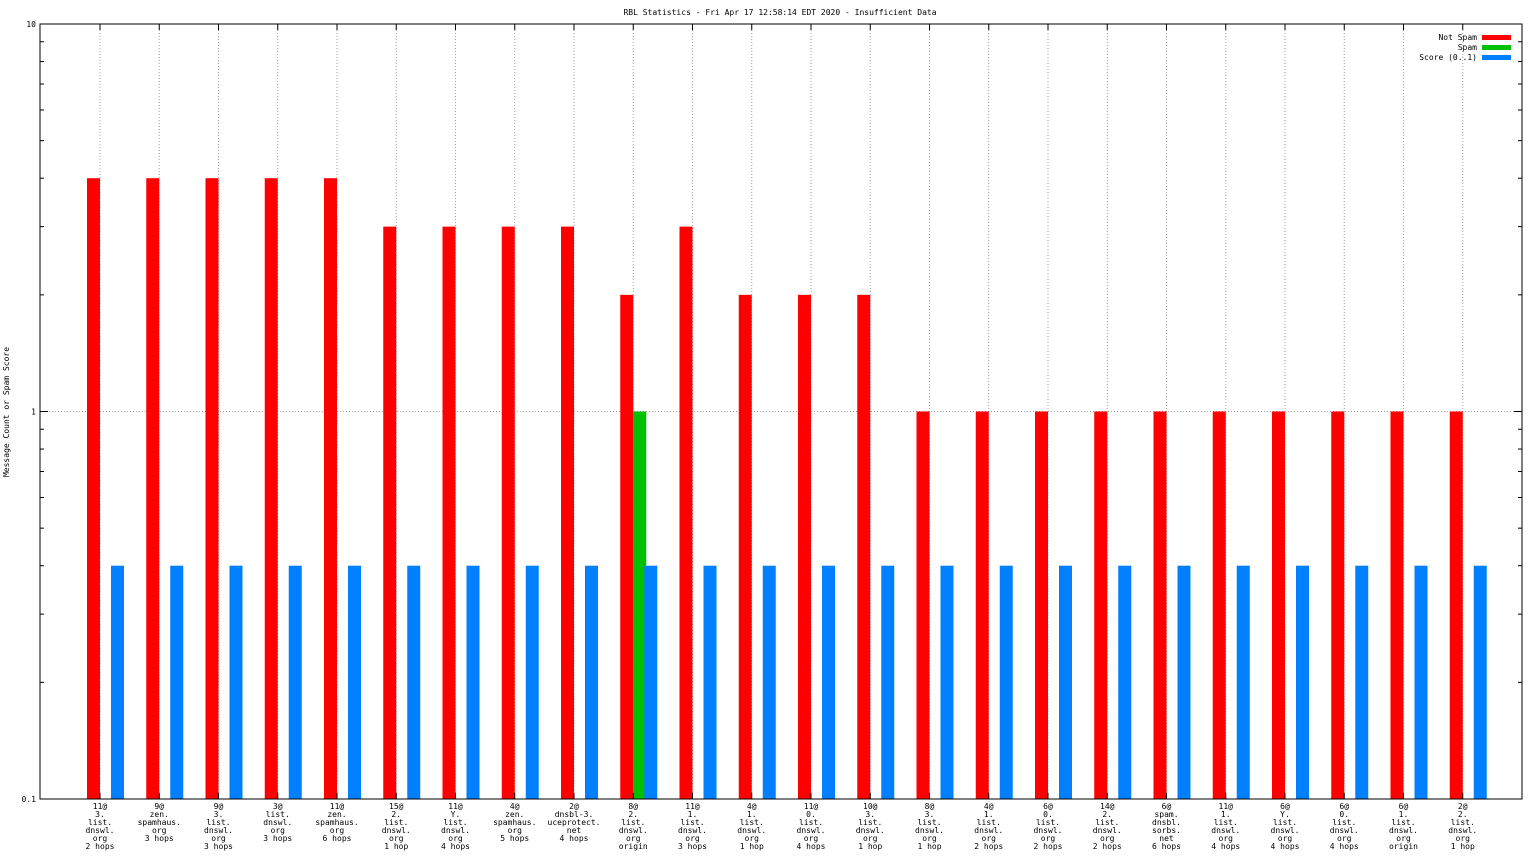 The height and width of the screenshot is (864, 1536). What do you see at coordinates (6, 412) in the screenshot?
I see `y-axis-label: Message Count or Spam Score` at bounding box center [6, 412].